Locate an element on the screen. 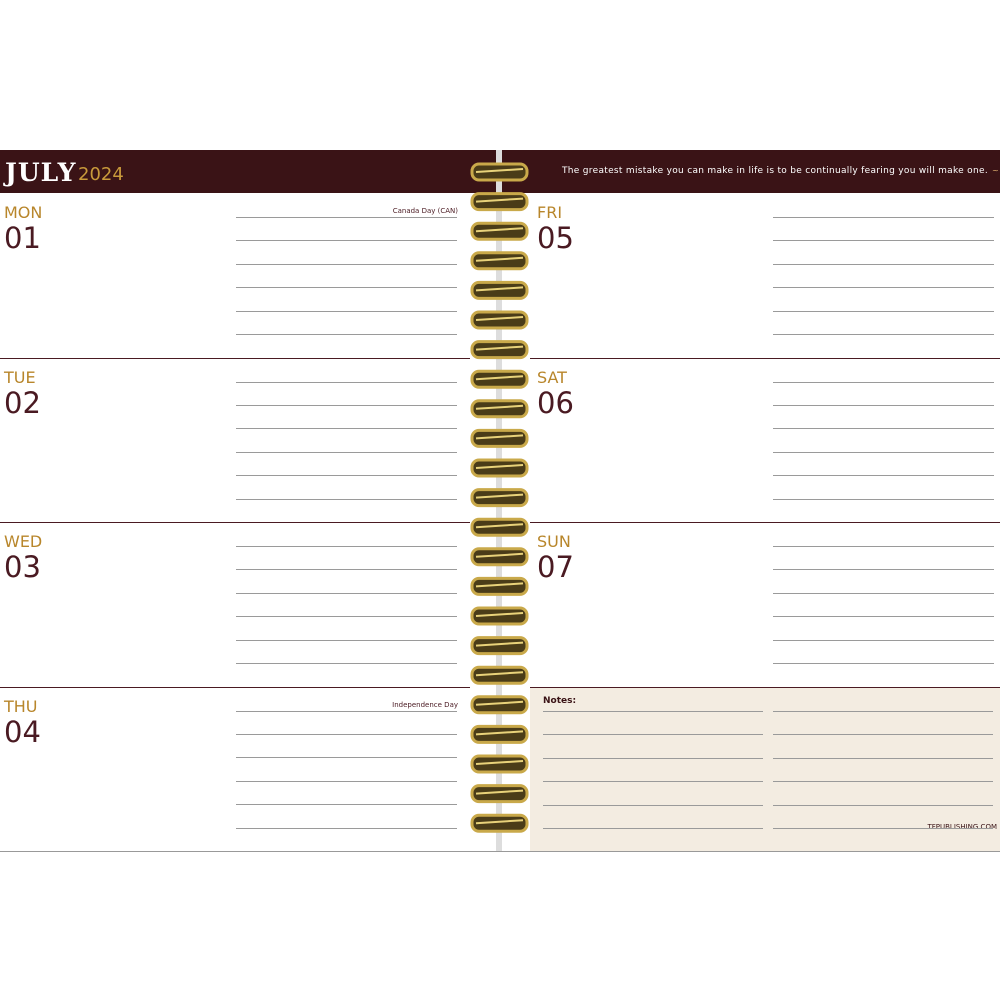  notes-label: Notes: is located at coordinates (560, 701).